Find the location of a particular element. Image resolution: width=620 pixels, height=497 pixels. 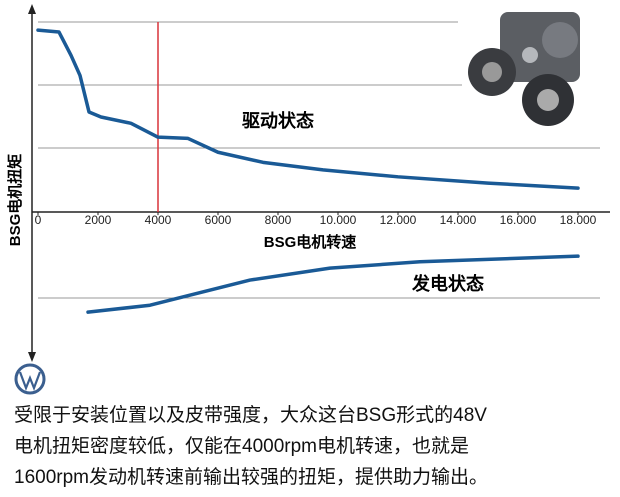

annotation: 发电状态 is located at coordinates (447, 283).